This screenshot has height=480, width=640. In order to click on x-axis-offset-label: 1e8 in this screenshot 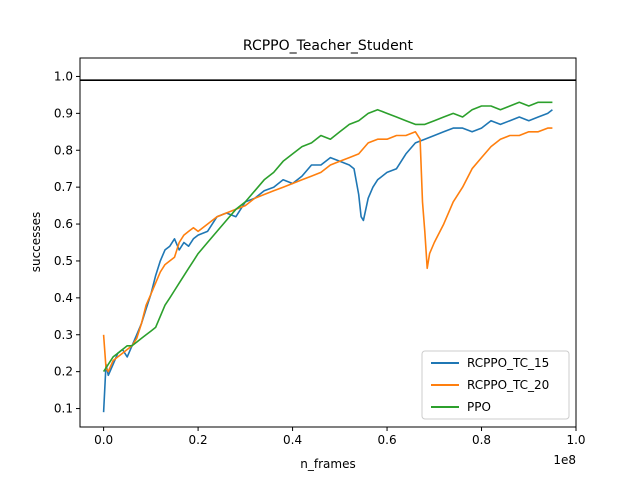, I will do `click(564, 460)`.